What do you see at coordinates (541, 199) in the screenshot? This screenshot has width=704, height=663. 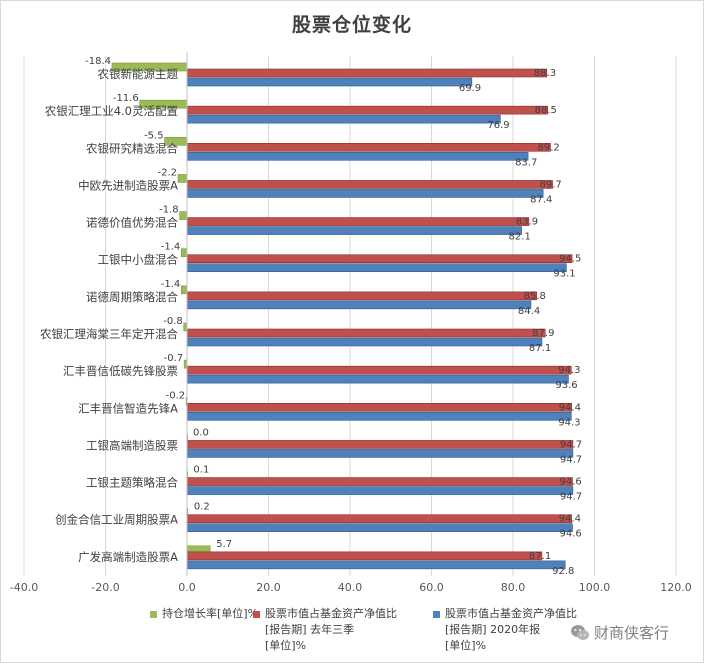 I see `data-label-series-2: 87.4` at bounding box center [541, 199].